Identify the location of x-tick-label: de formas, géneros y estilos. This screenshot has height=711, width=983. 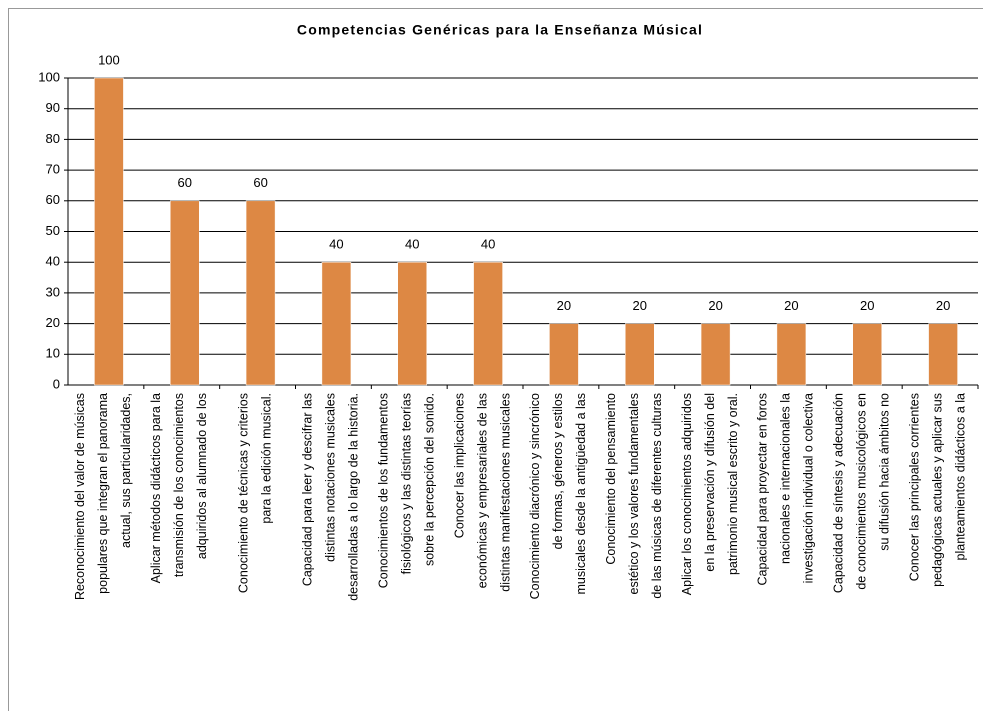
(558, 471).